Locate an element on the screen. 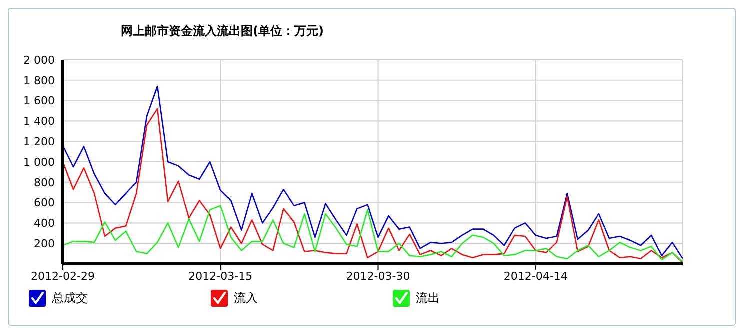  y-tick-label: 200 is located at coordinates (44, 244).